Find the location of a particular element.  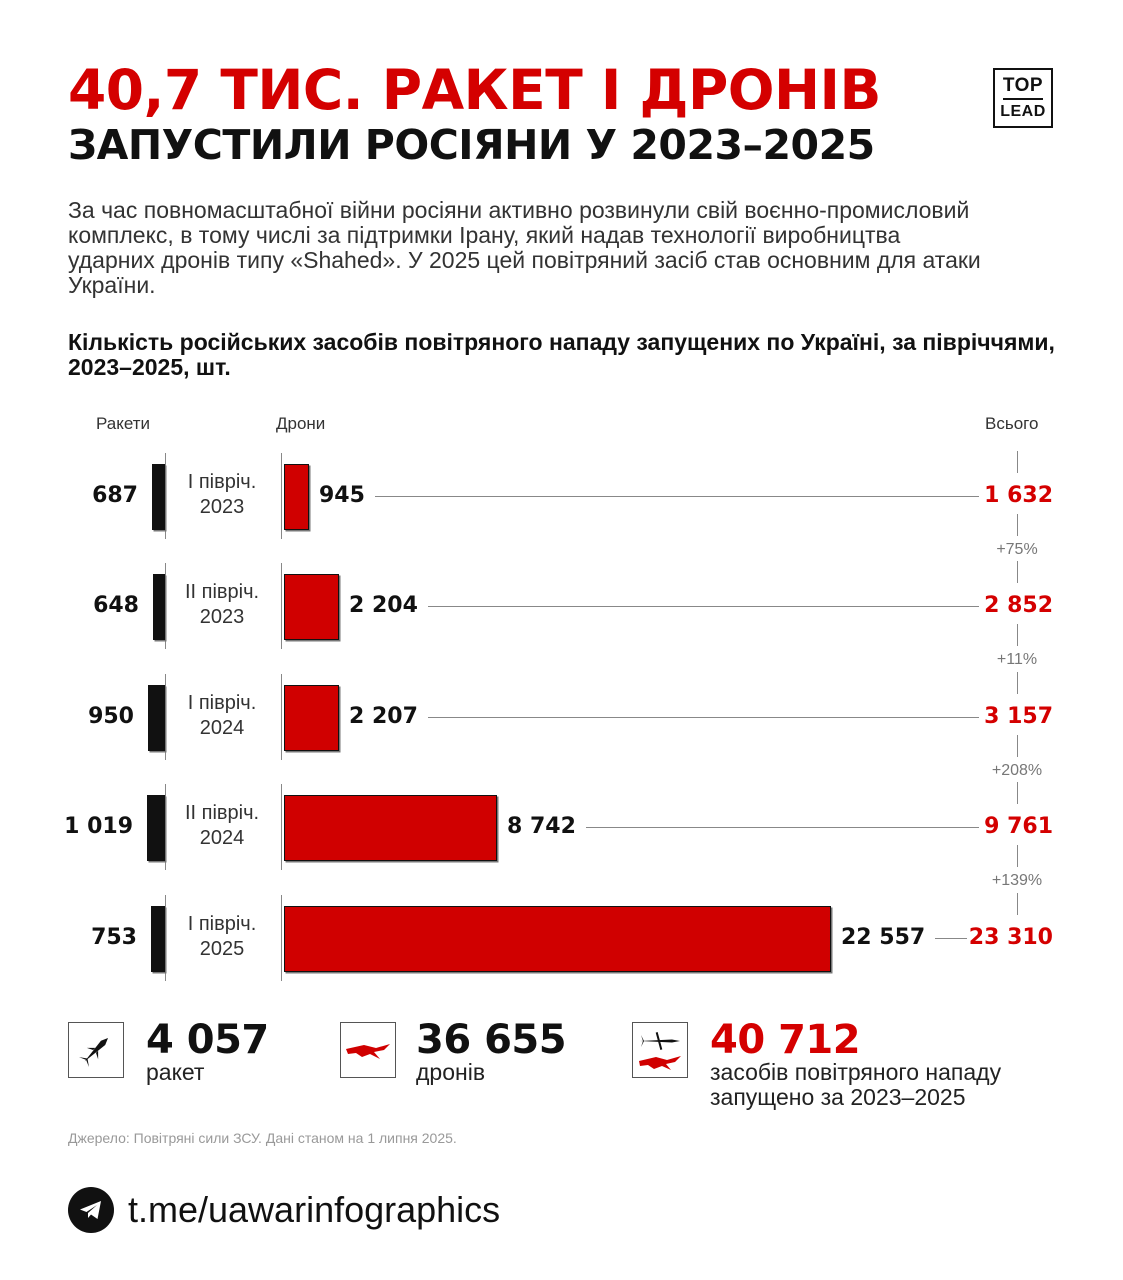

drone-value: 8 742 is located at coordinates (541, 826).